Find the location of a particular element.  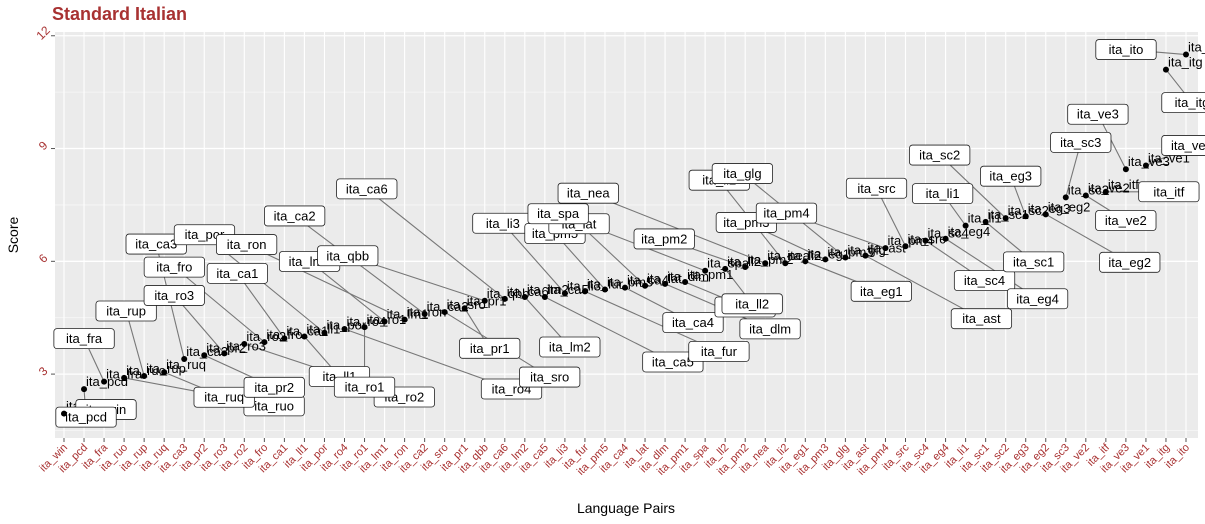

point-label: ita_ca2 is located at coordinates (448, 306).